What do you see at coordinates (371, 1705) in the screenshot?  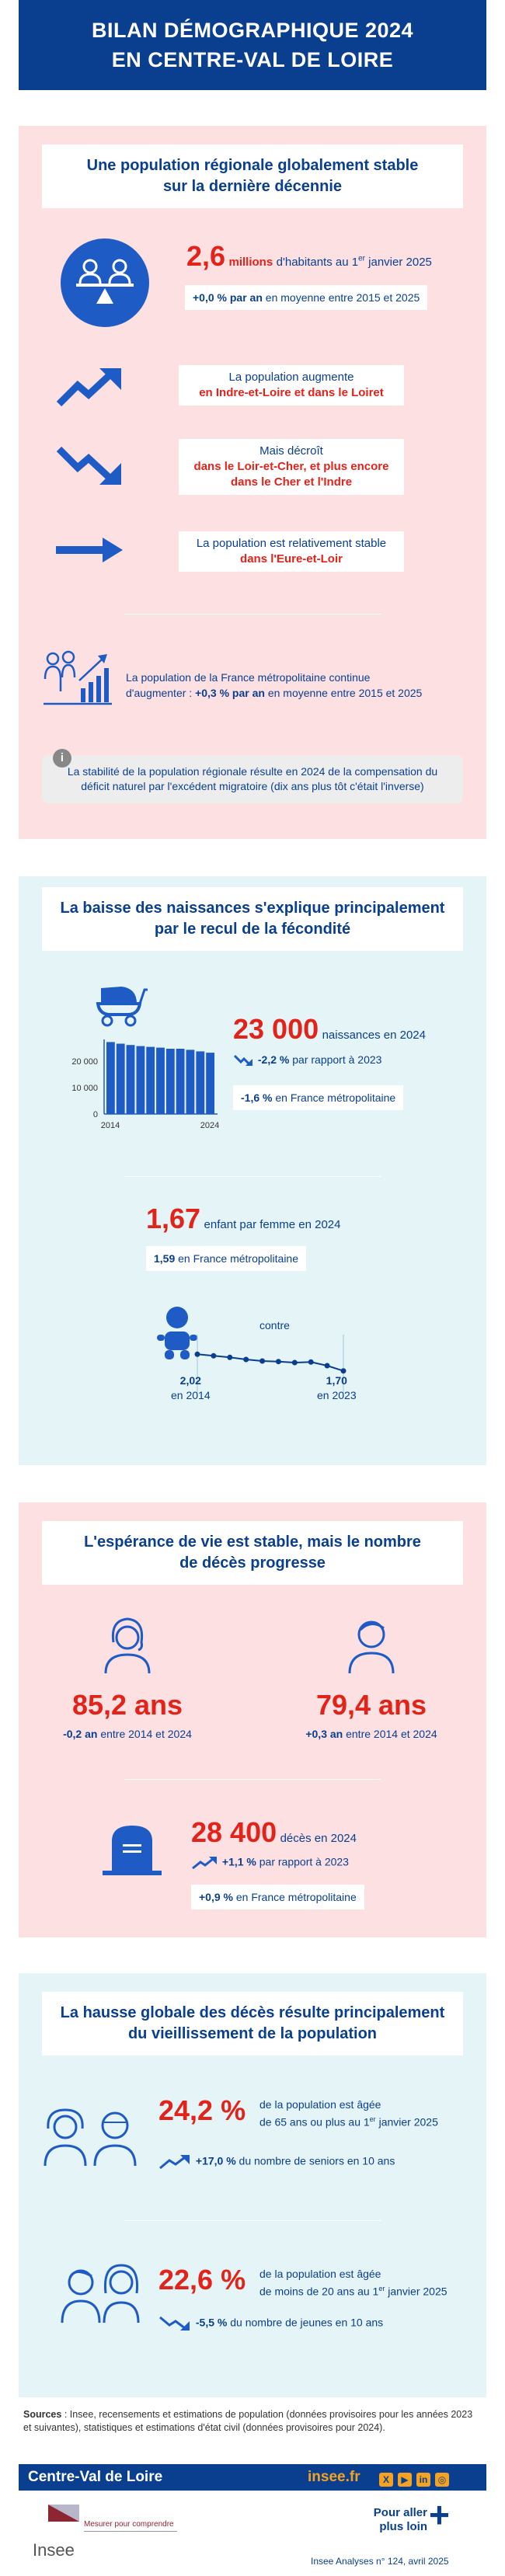 I see `men-life-expectancy: 79,4 ans` at bounding box center [371, 1705].